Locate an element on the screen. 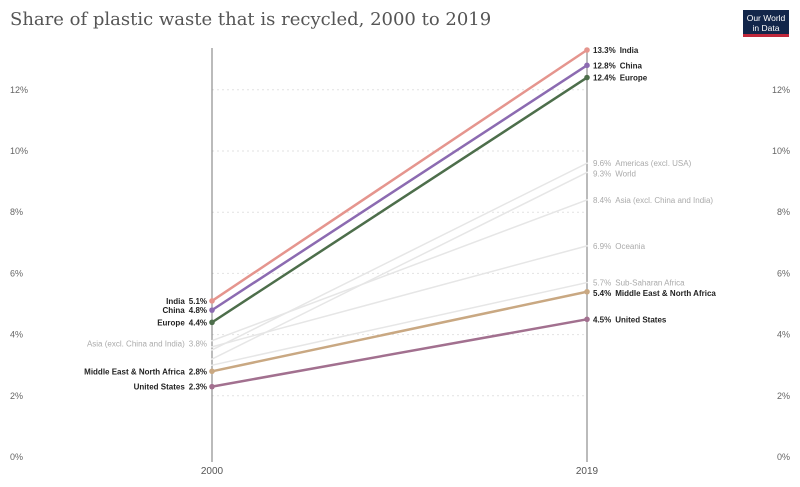 Image resolution: width=800 pixels, height=487 pixels. y-tick-label-left: 10% is located at coordinates (19, 151).